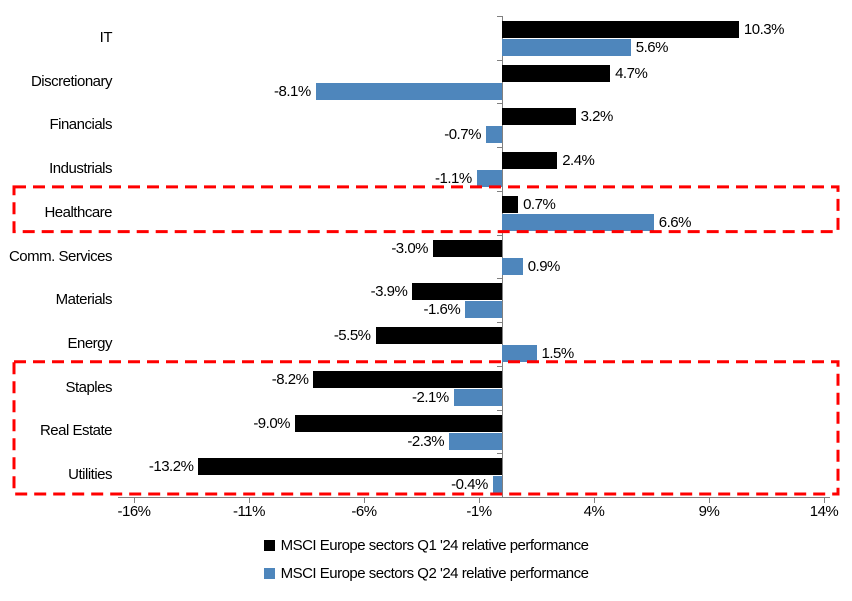 The height and width of the screenshot is (601, 852). I want to click on category-label: Healthcare, so click(78, 212).